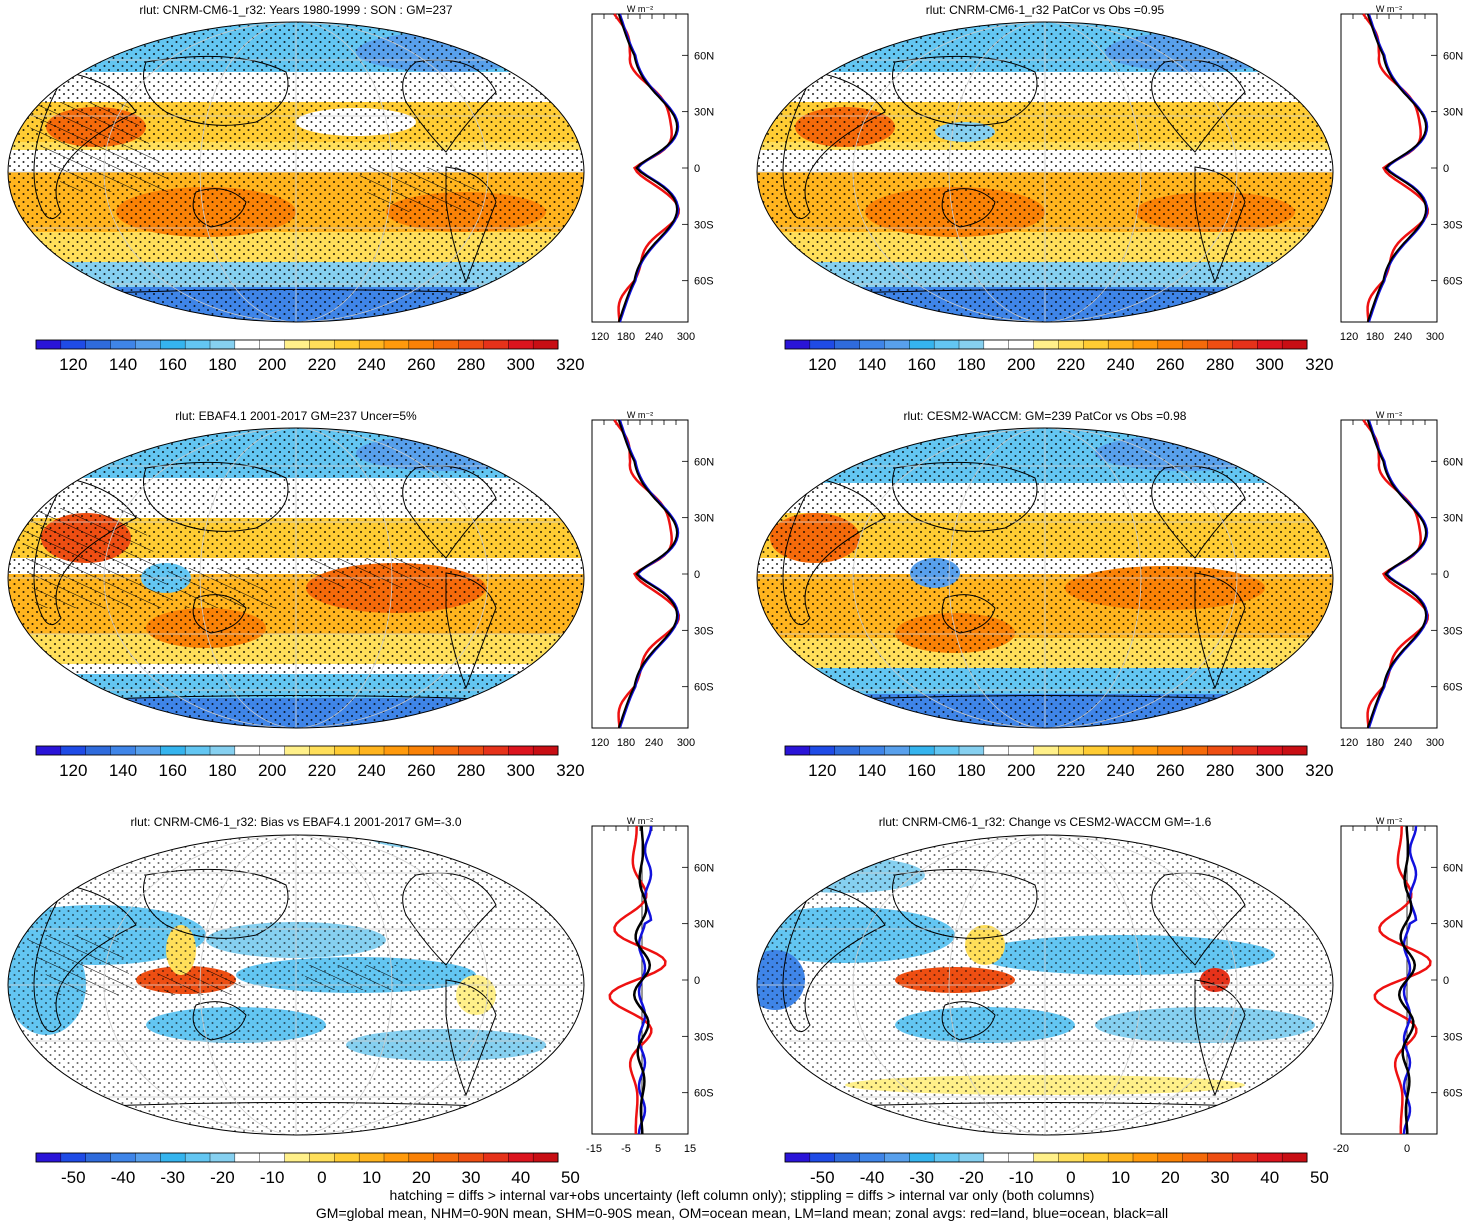 This screenshot has width=1483, height=1221. I want to click on profile-unit: W m⁻², so click(1389, 415).